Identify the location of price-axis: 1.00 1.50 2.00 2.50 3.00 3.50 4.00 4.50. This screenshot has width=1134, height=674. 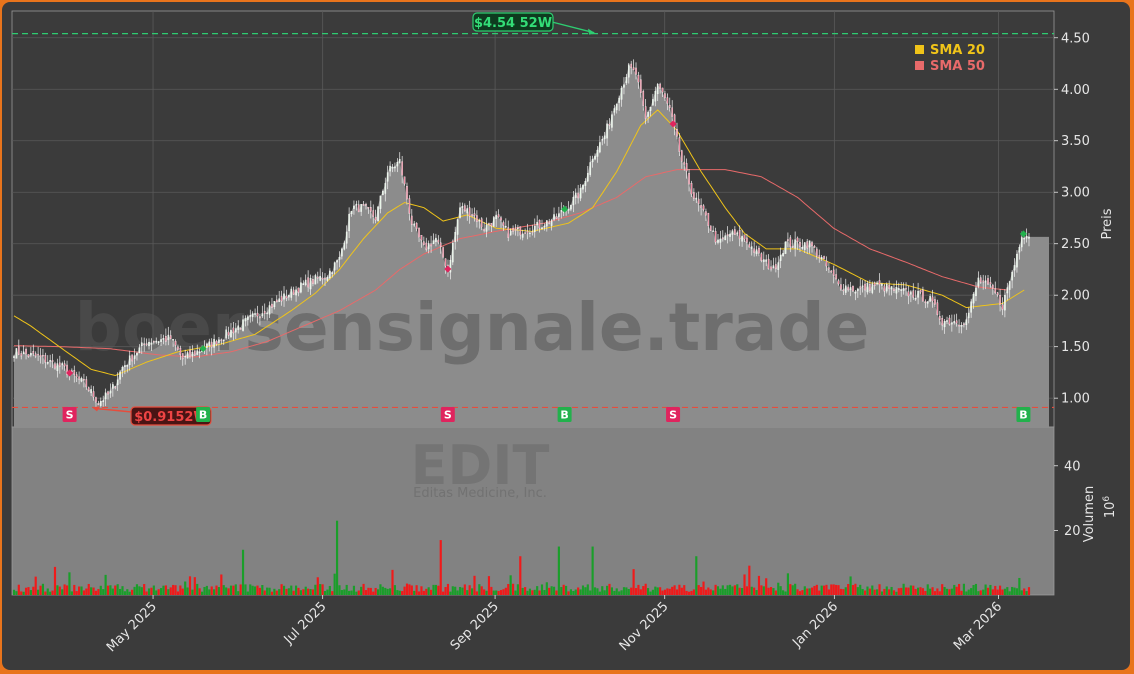
(1072, 219).